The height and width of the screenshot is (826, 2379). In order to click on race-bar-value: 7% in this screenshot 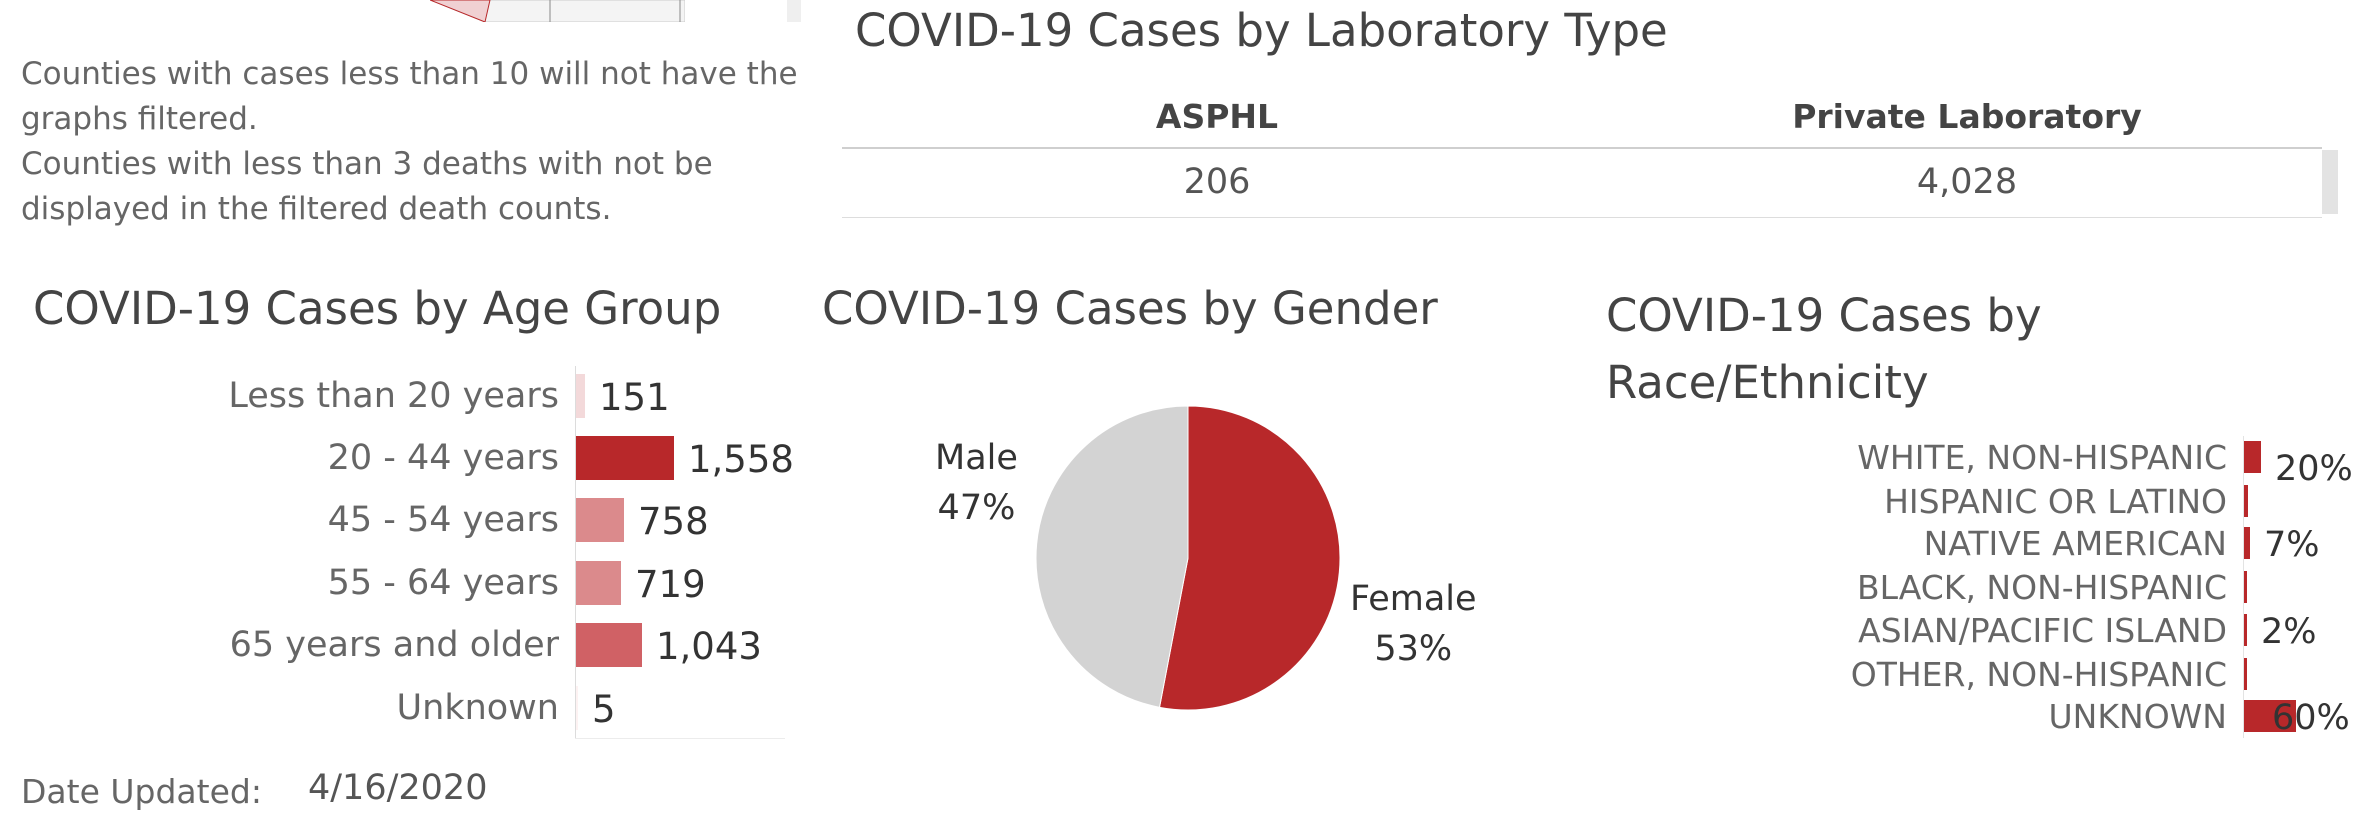, I will do `click(2292, 545)`.